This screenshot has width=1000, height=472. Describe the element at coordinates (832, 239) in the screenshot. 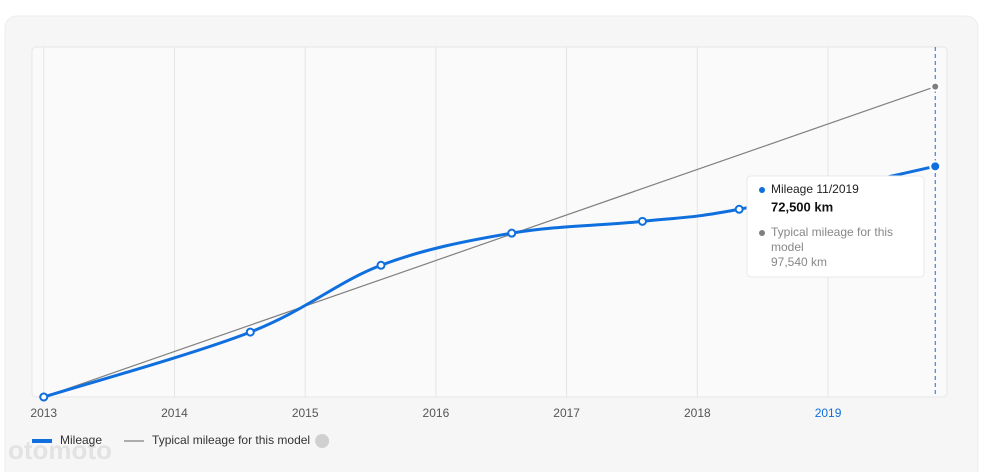

I see `tooltip-typical-title: Typical mileage for this model` at that location.